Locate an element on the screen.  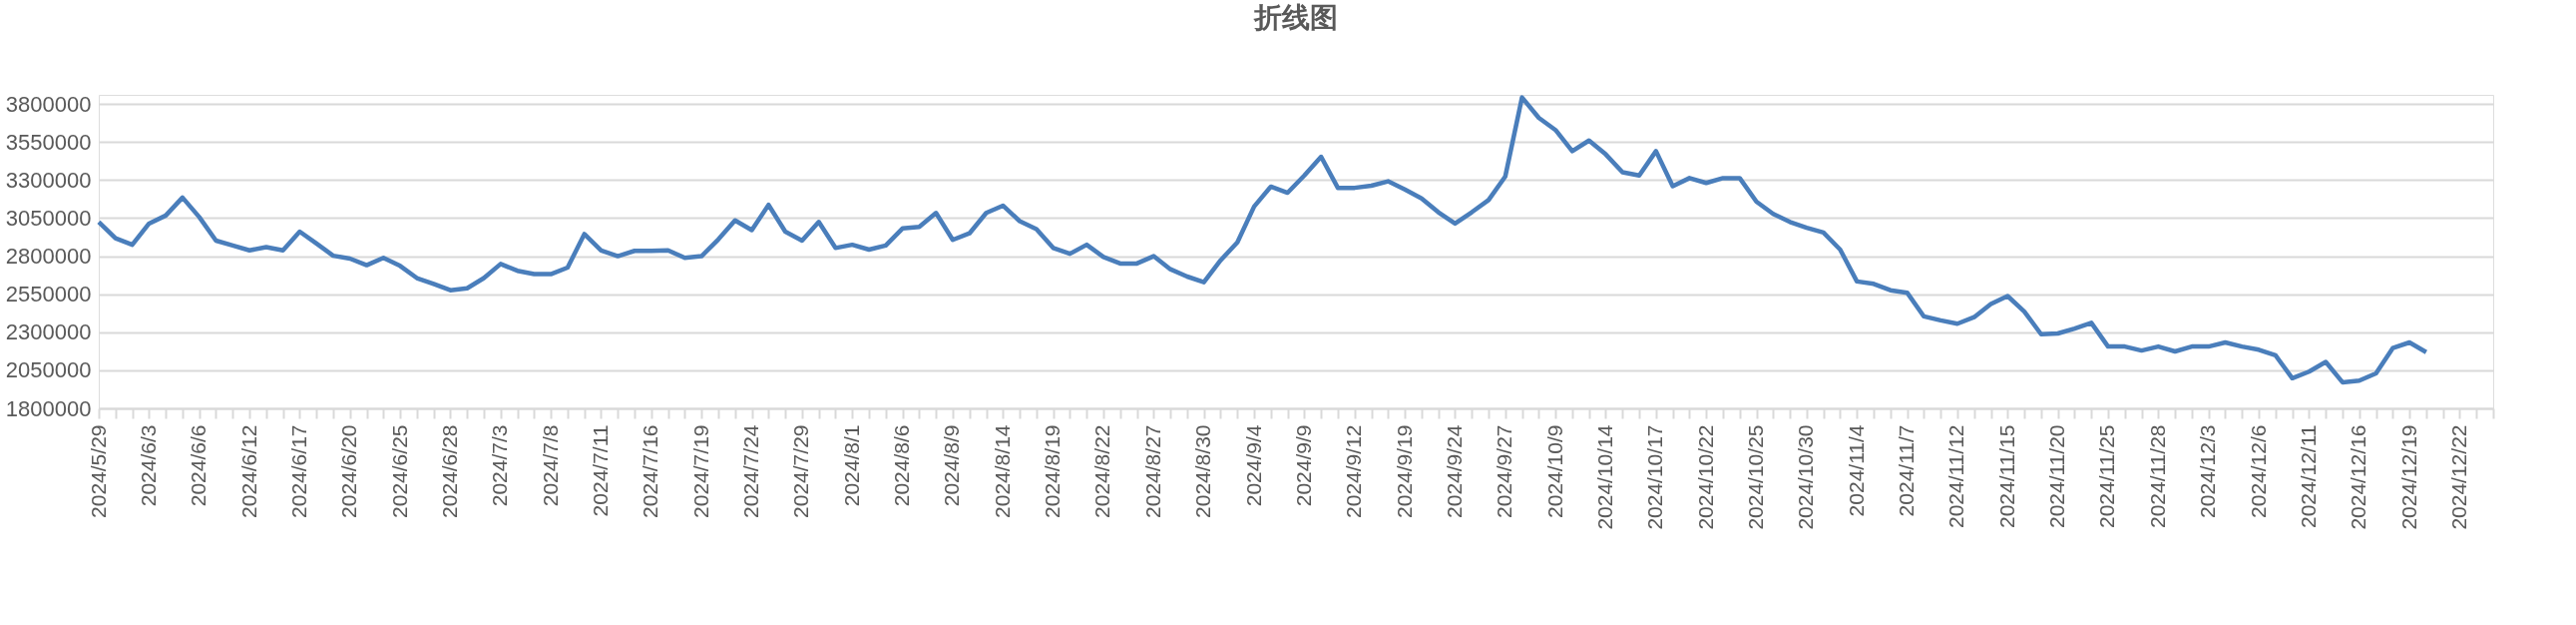
x-tick-label: 2024/12/3 is located at coordinates (2208, 471).